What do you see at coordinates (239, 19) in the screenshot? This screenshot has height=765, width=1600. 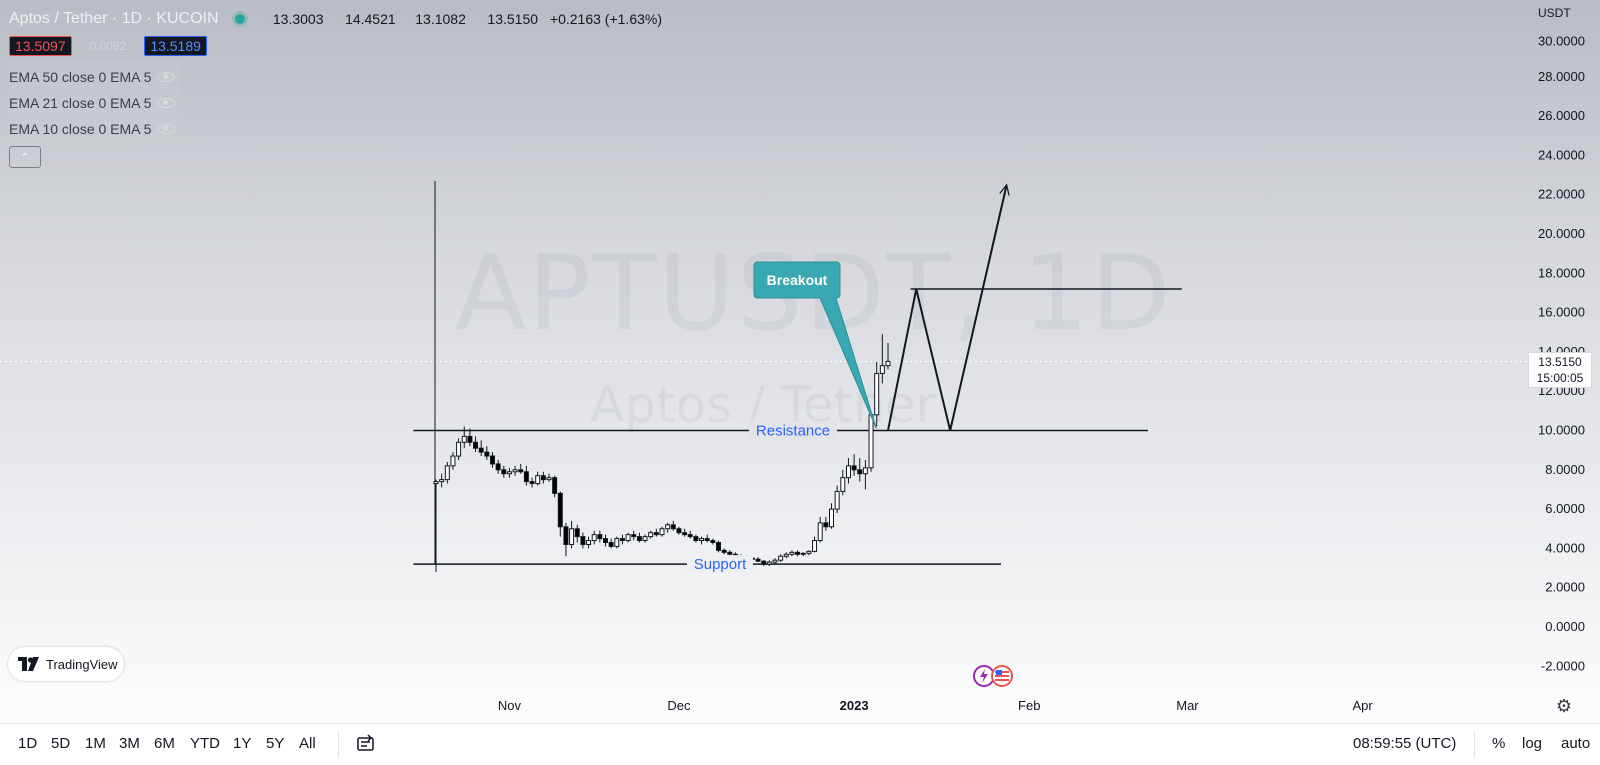 I see `market-status-icon` at bounding box center [239, 19].